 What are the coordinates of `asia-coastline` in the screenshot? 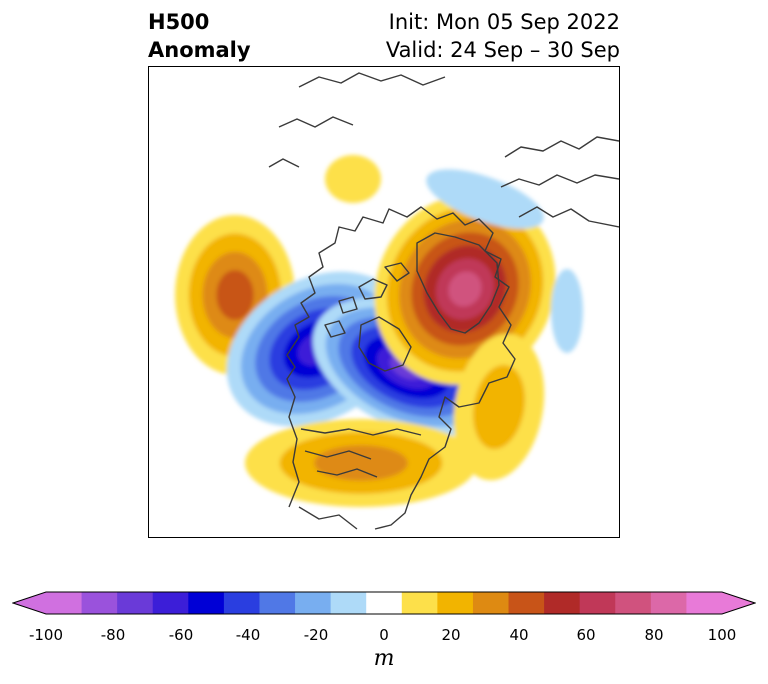 It's located at (357, 120).